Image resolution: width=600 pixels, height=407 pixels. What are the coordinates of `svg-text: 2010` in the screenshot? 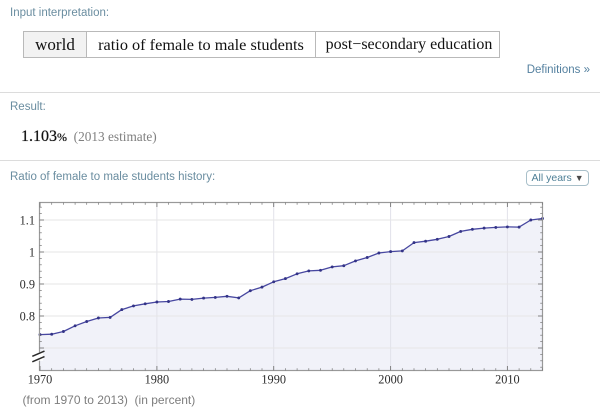 It's located at (507, 379).